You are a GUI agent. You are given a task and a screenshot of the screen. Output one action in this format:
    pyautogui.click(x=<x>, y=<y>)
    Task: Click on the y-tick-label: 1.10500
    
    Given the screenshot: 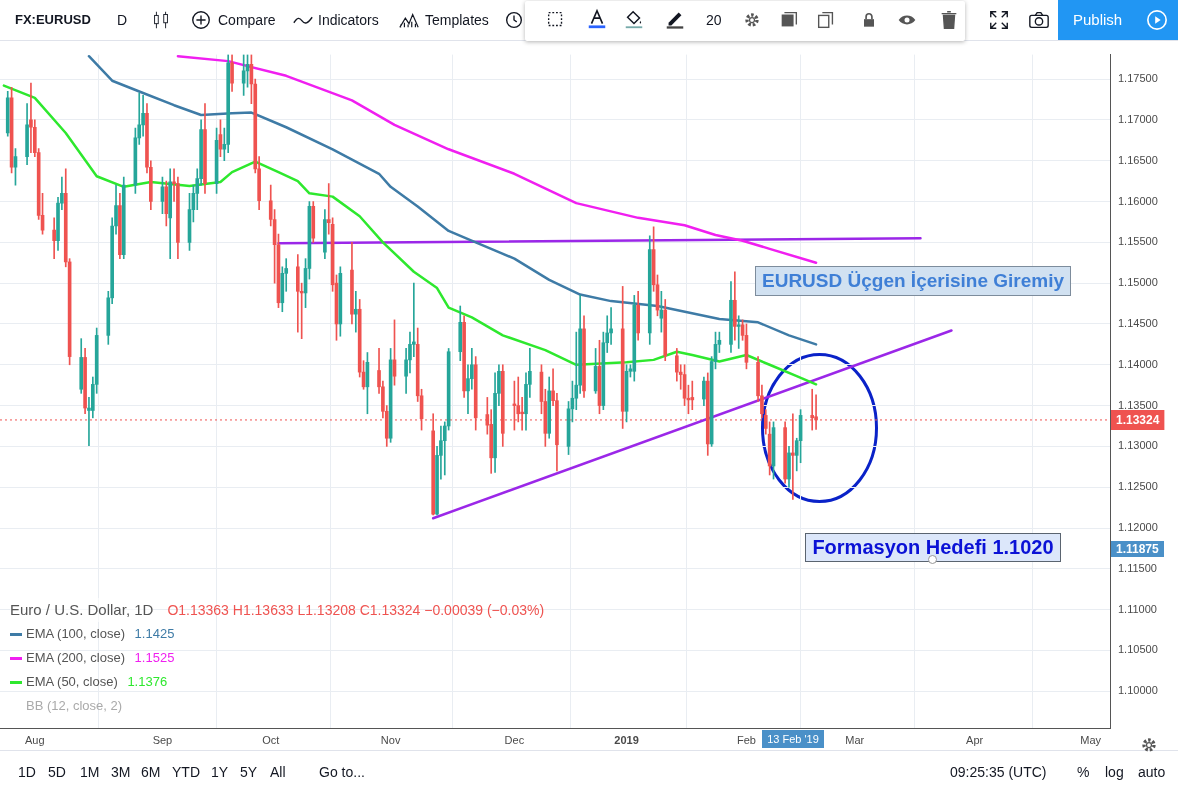 What is the action you would take?
    pyautogui.click(x=1138, y=649)
    